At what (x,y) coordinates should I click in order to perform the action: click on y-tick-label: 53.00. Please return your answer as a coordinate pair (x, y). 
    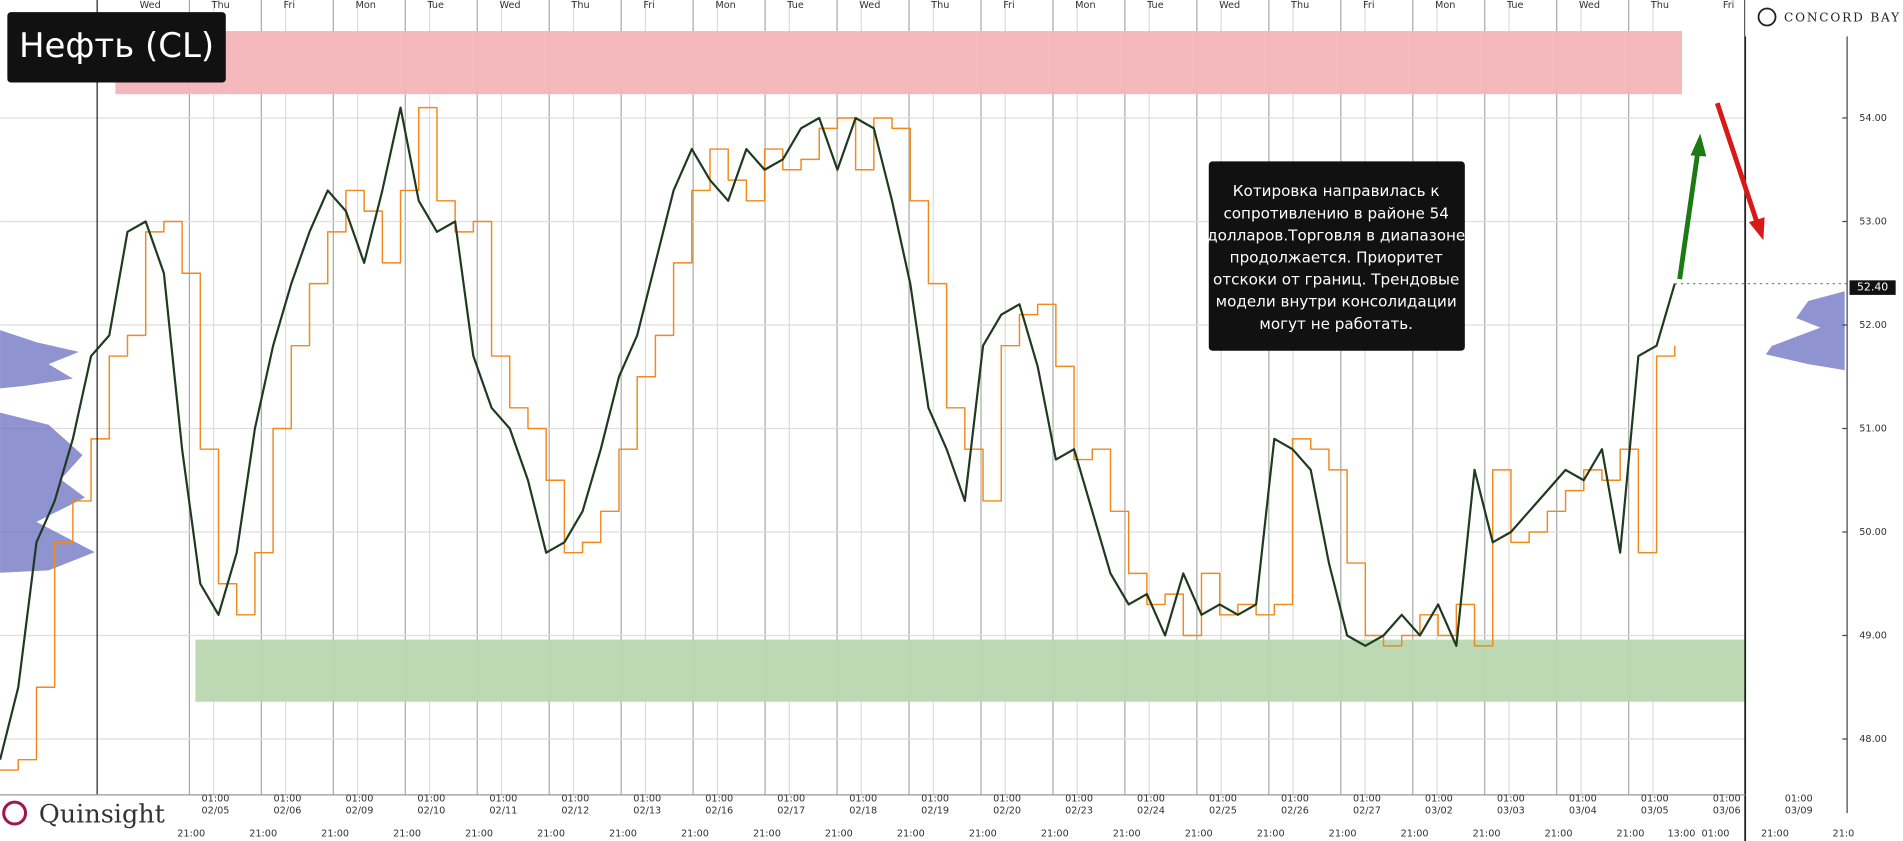
    Looking at the image, I should click on (1873, 221).